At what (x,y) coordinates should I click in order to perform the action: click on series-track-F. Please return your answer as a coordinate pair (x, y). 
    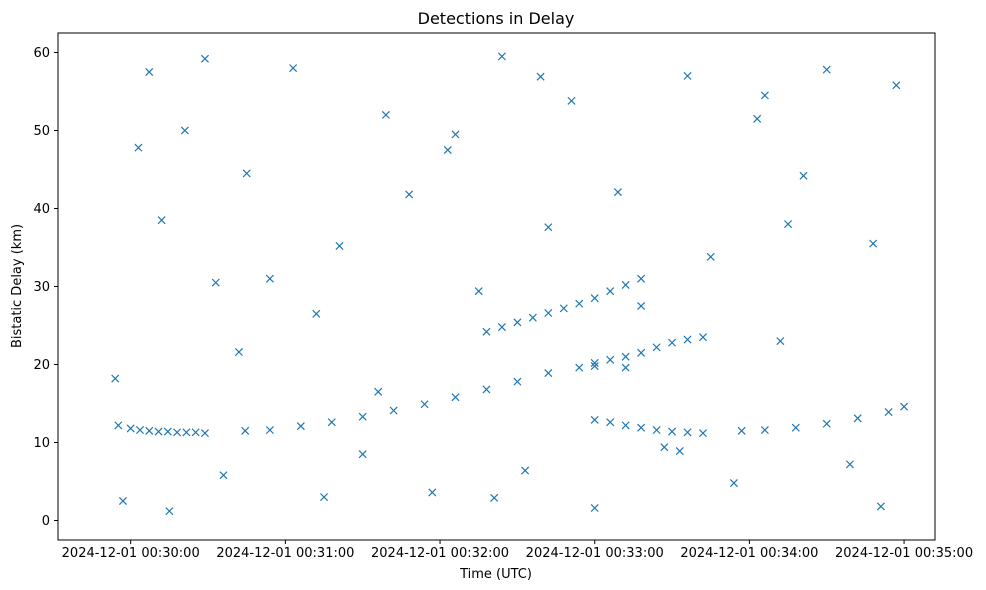
    Looking at the image, I should click on (823, 418).